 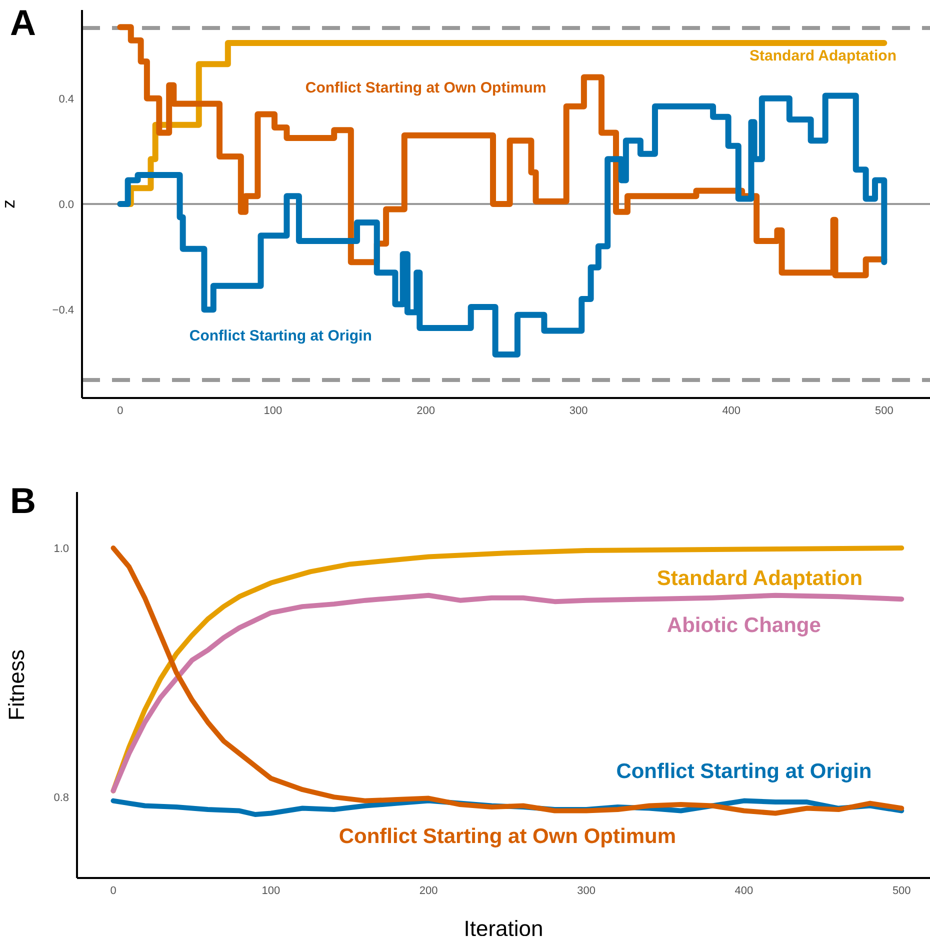 I want to click on chart-title: B, so click(x=23, y=501).